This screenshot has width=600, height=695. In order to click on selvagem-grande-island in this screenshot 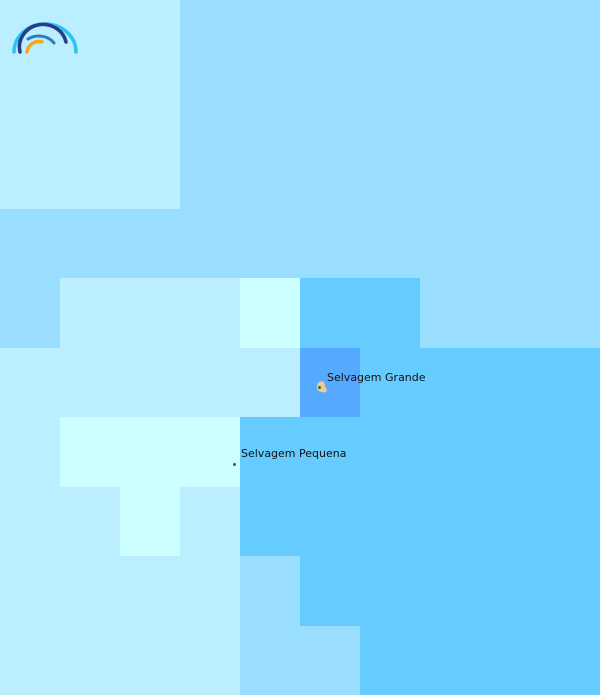, I will do `click(322, 387)`.